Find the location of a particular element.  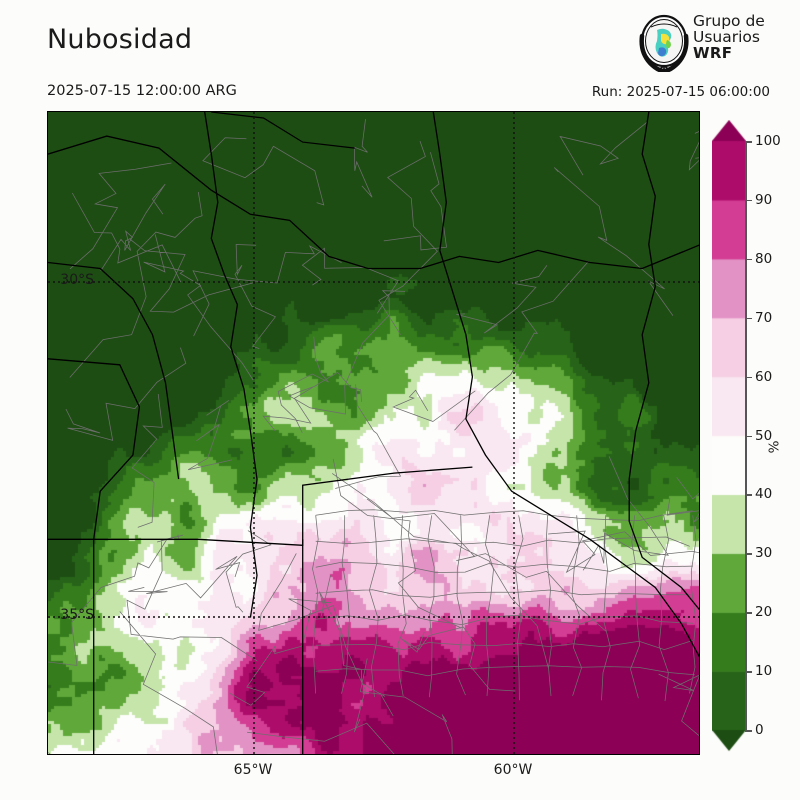

province-border-santafe-east is located at coordinates (527, 338).